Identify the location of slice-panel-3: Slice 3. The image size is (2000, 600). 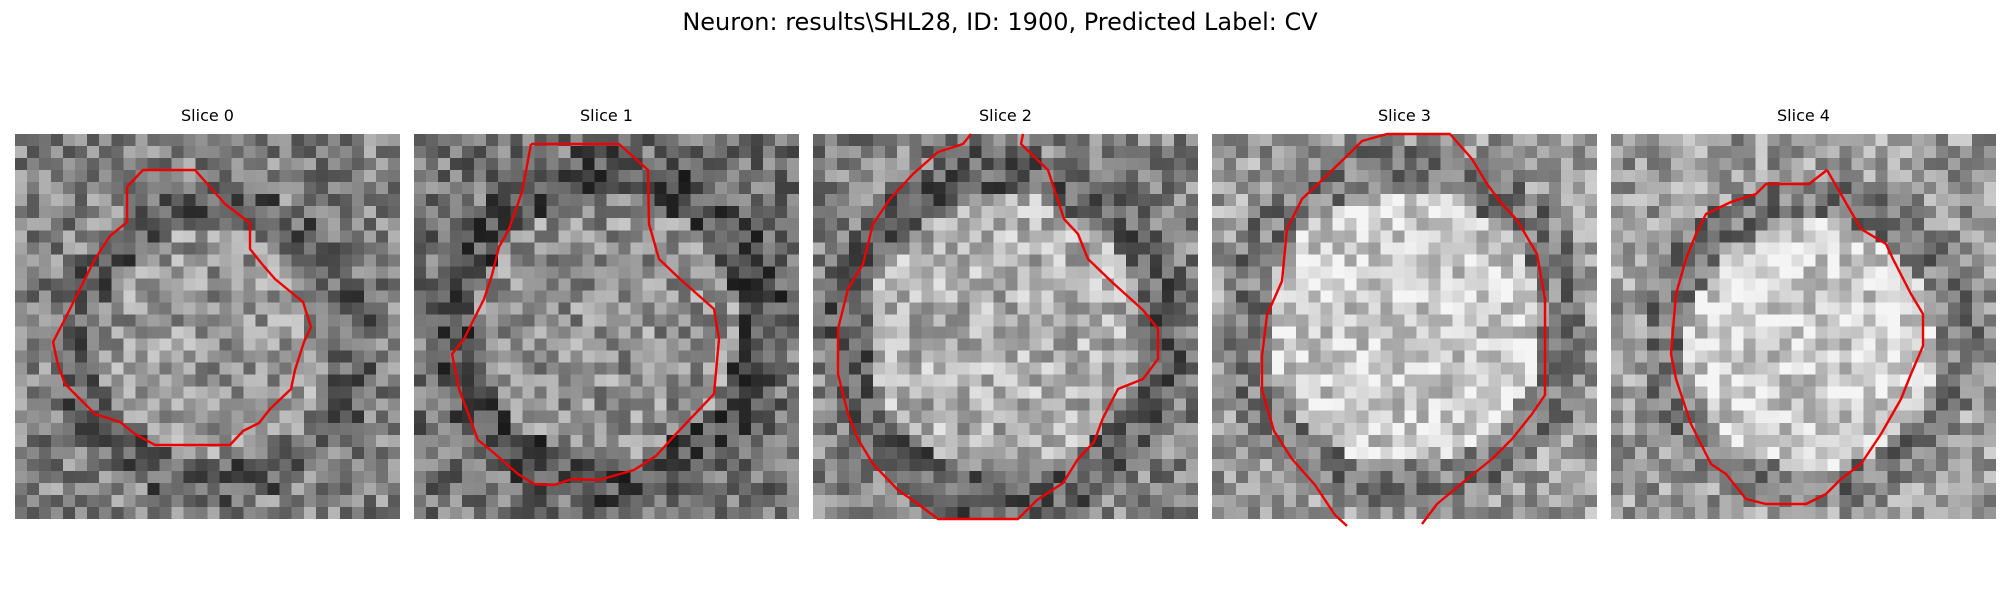
(1404, 316).